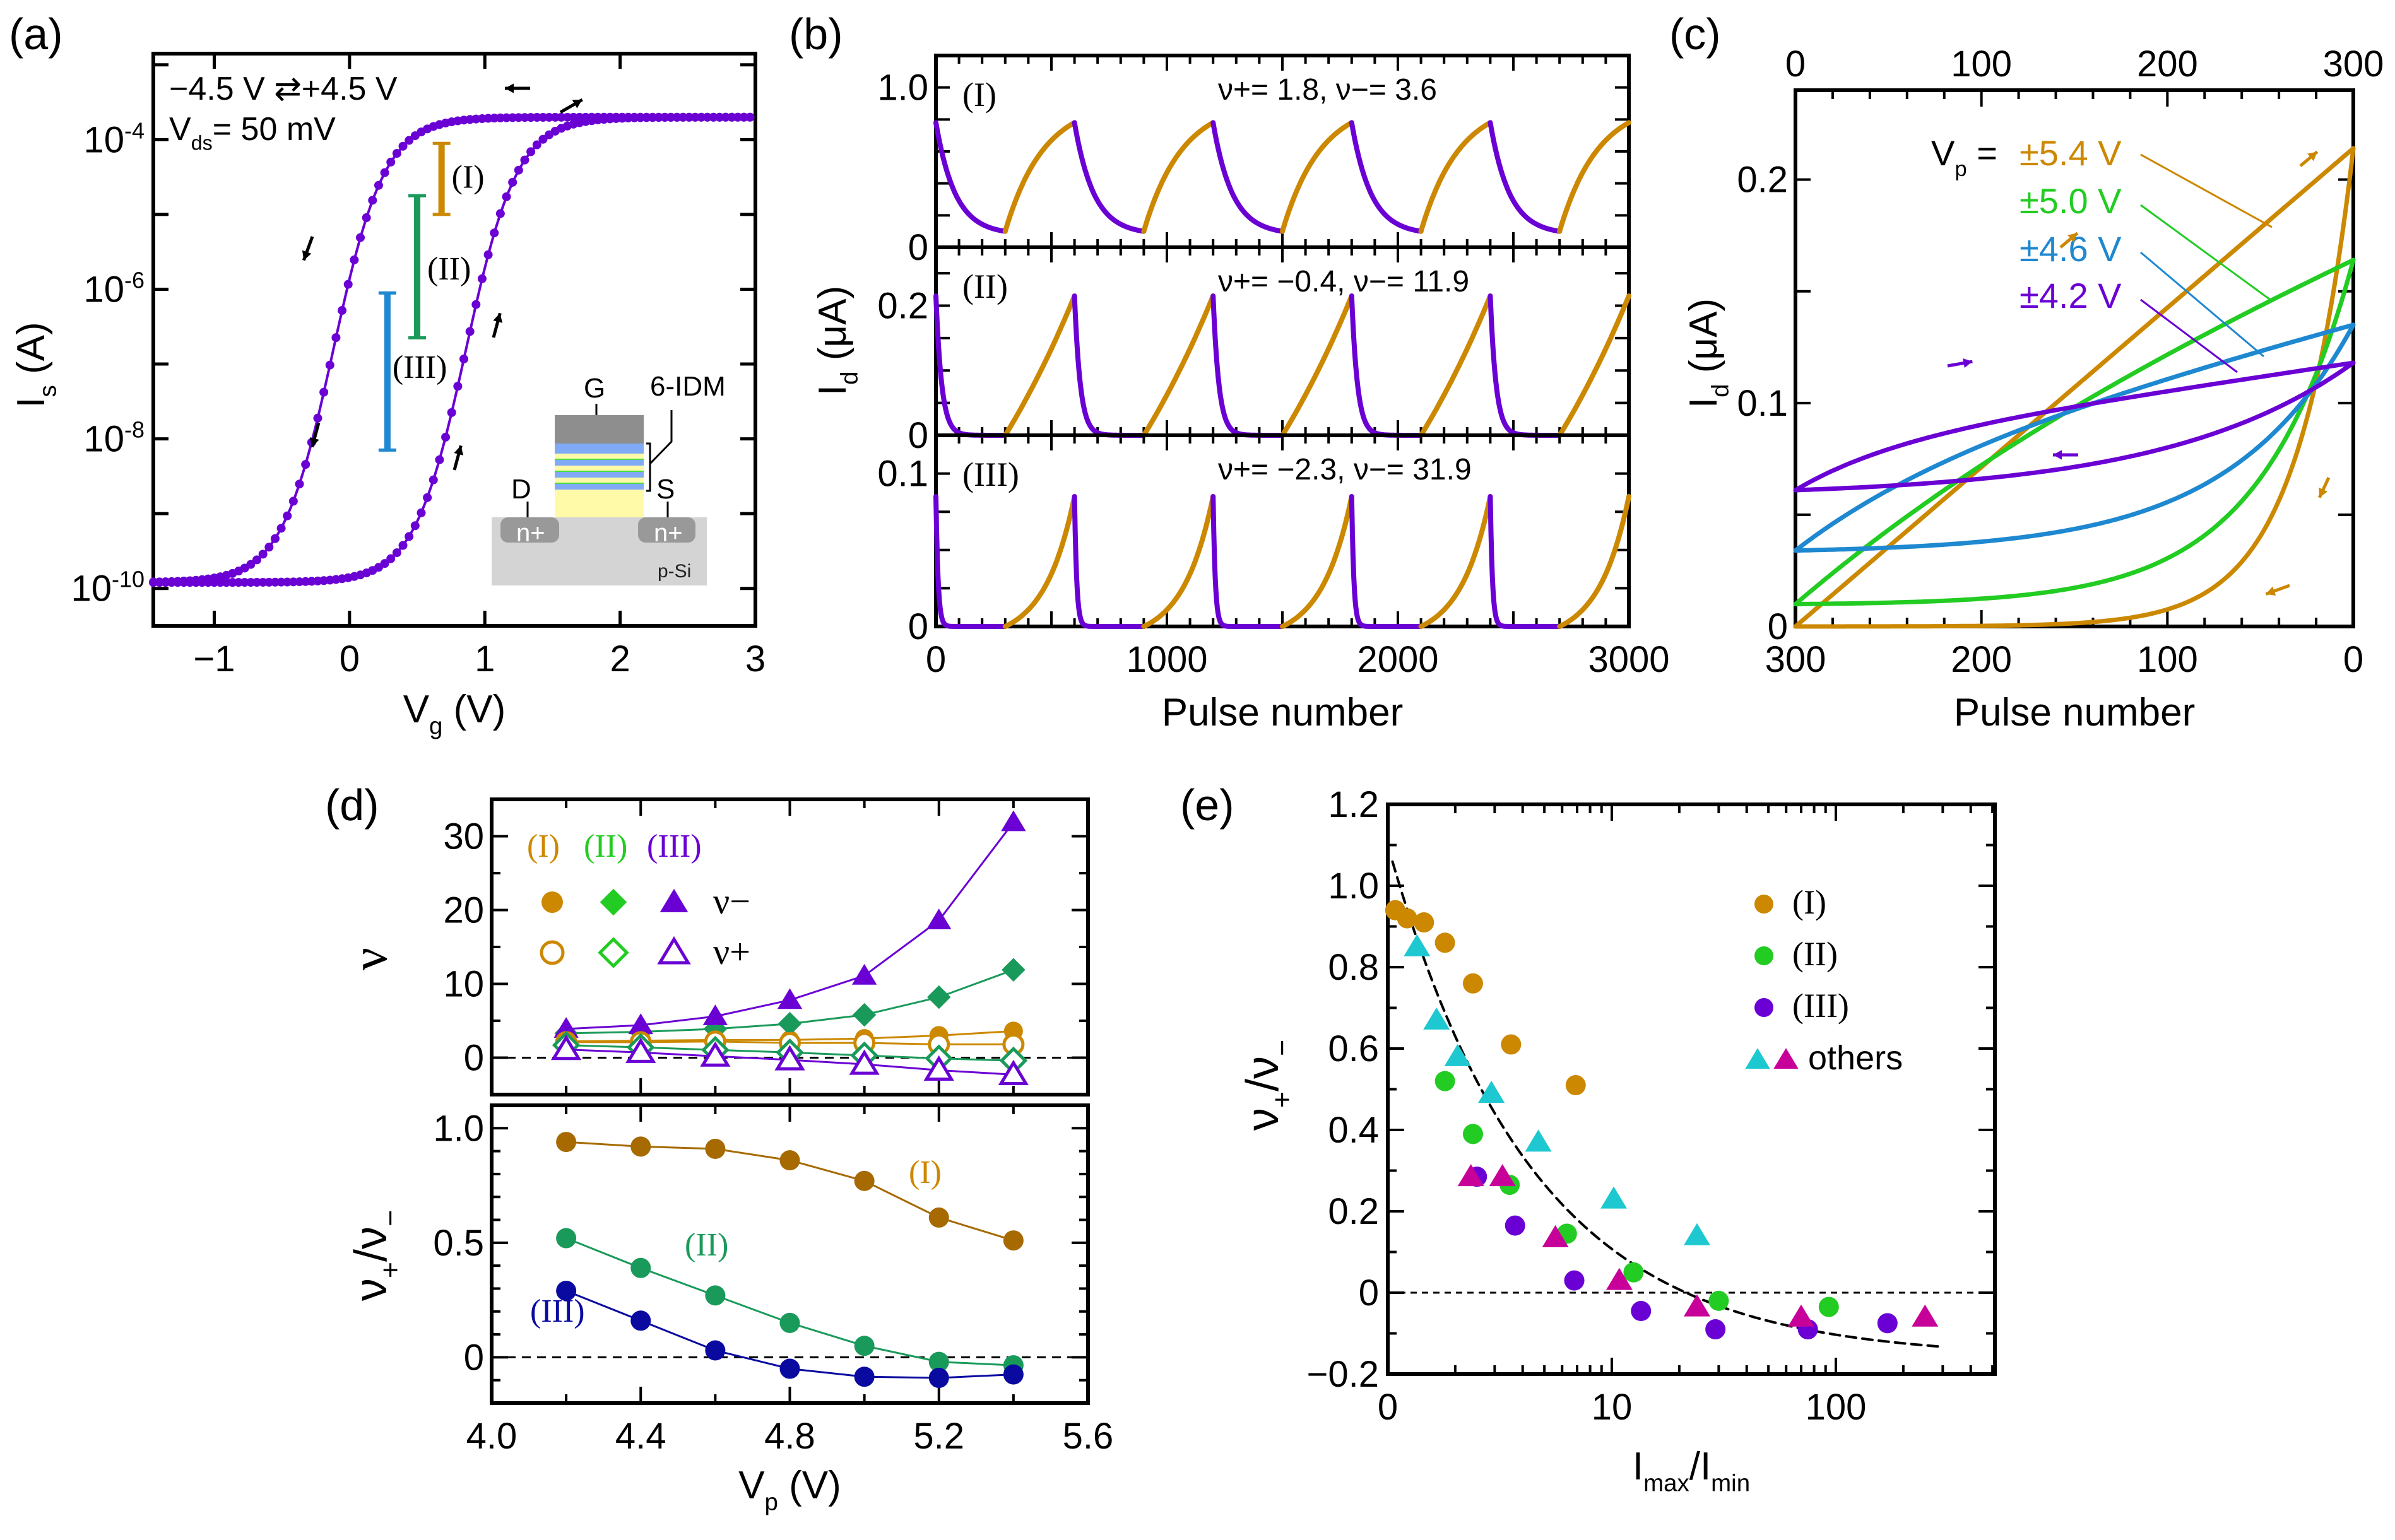 Image resolution: width=2395 pixels, height=1540 pixels. Describe the element at coordinates (1666, 1104) in the screenshot. I see `fit-curve-e` at that location.